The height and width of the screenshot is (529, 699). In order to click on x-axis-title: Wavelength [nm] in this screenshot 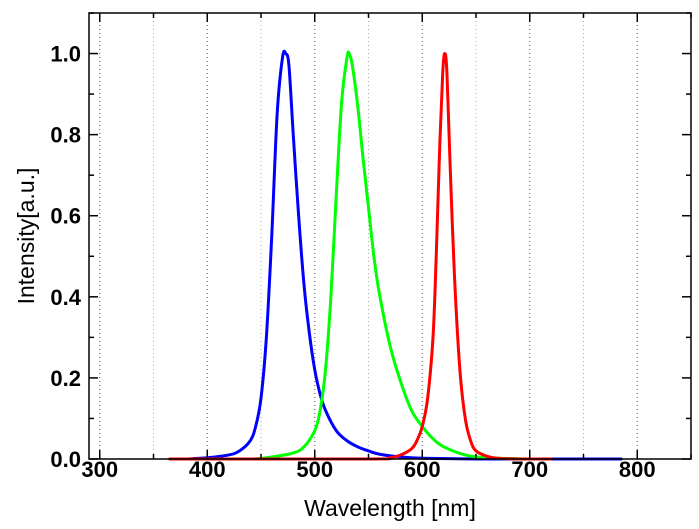, I will do `click(390, 508)`.